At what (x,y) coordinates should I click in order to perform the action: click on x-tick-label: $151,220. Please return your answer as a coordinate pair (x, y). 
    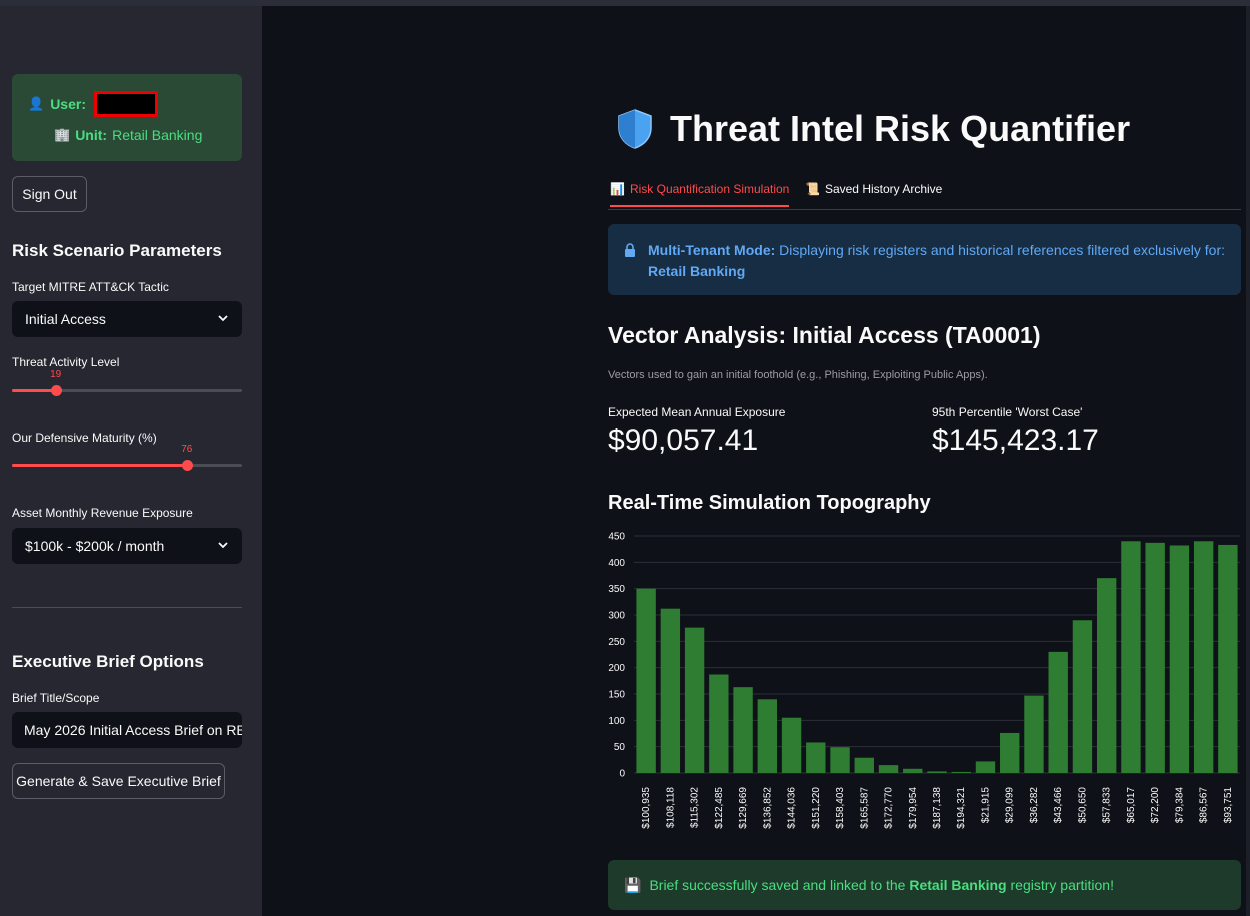
    Looking at the image, I should click on (816, 808).